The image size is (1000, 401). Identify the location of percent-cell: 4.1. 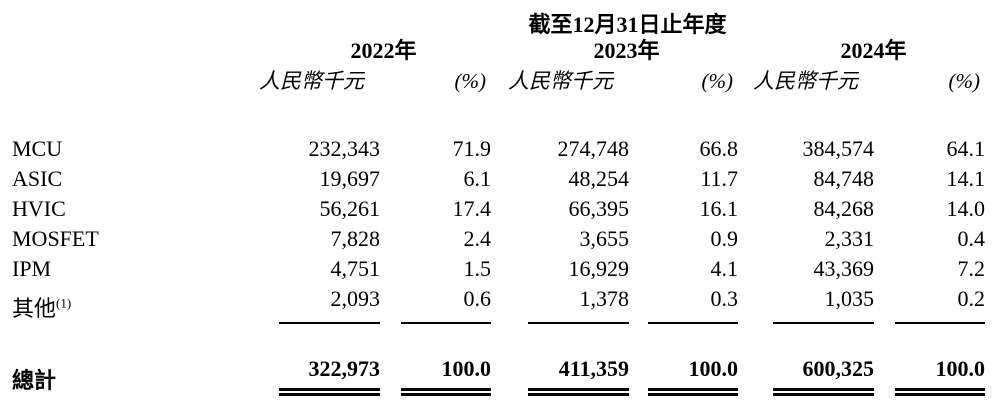
(724, 268).